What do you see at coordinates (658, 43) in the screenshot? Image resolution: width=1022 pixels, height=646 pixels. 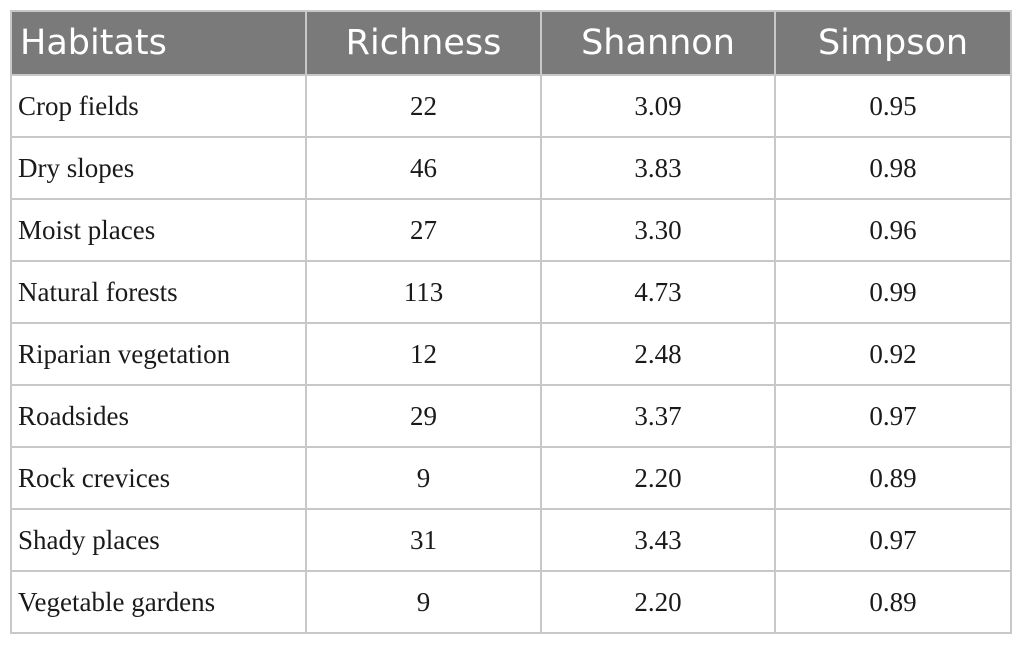 I see `header-shannon: Shannon` at bounding box center [658, 43].